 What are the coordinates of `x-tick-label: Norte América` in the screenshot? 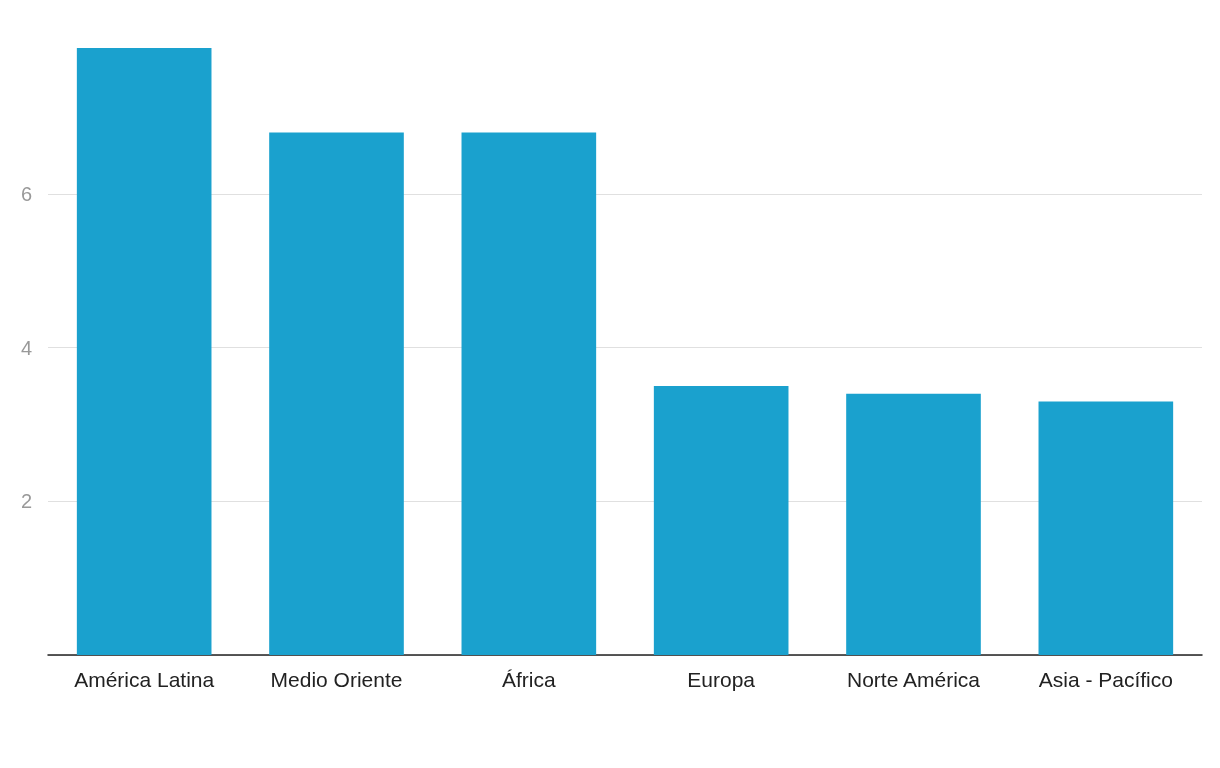 It's located at (913, 679).